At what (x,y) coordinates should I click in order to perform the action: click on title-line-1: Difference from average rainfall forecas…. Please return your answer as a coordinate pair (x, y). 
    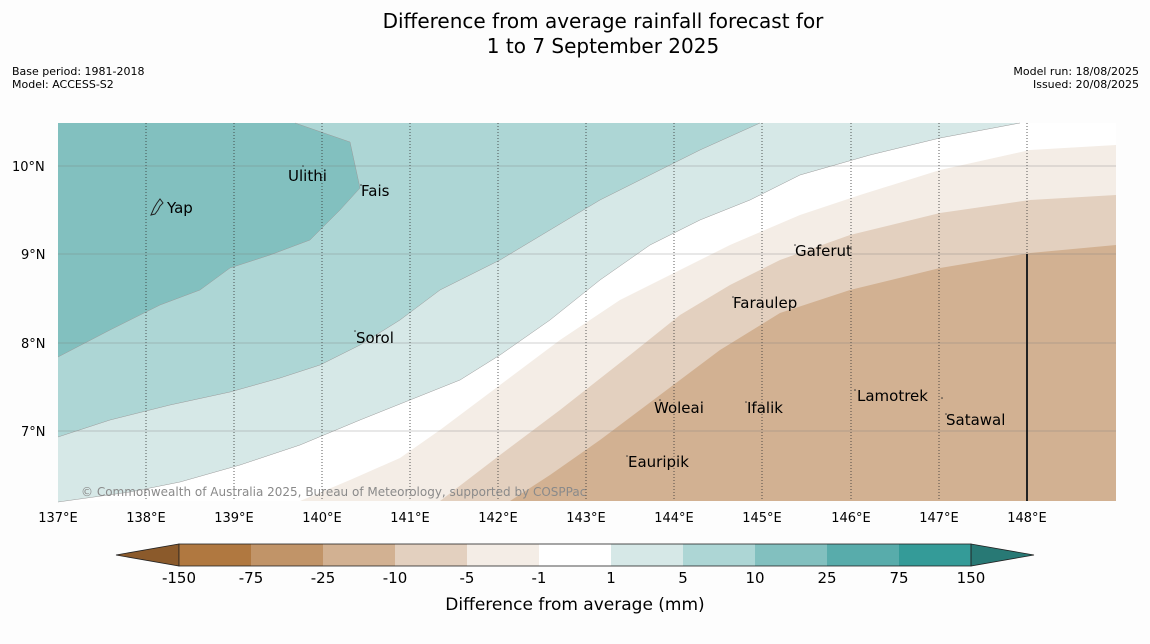
    Looking at the image, I should click on (603, 21).